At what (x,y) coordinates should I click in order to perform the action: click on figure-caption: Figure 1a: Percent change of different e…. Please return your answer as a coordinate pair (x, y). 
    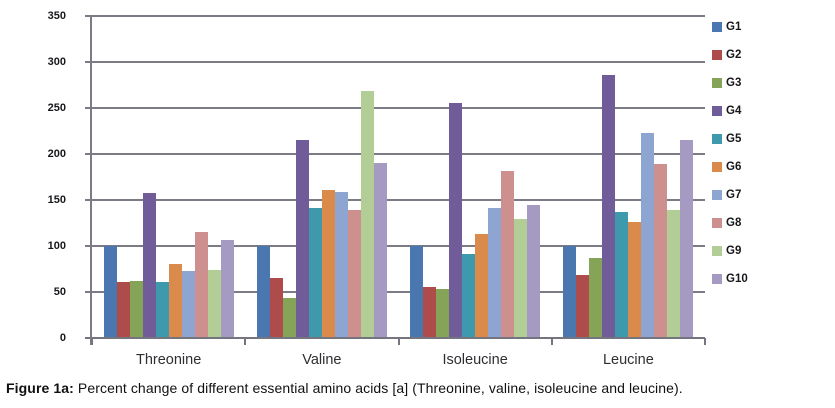
    Looking at the image, I should click on (416, 388).